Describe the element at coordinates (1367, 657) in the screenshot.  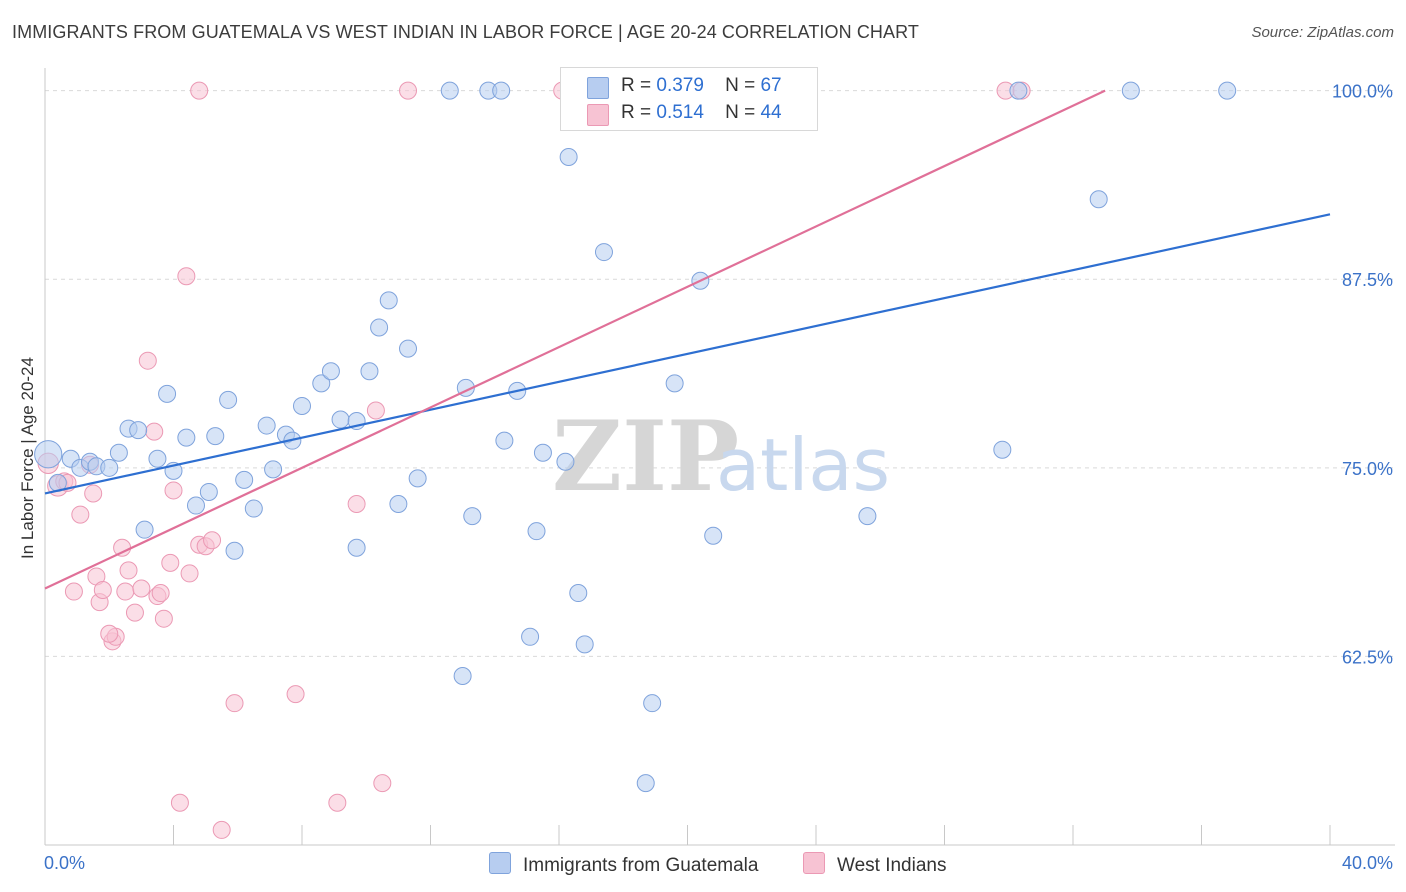
I see `y-tick-label: 62.5%` at that location.